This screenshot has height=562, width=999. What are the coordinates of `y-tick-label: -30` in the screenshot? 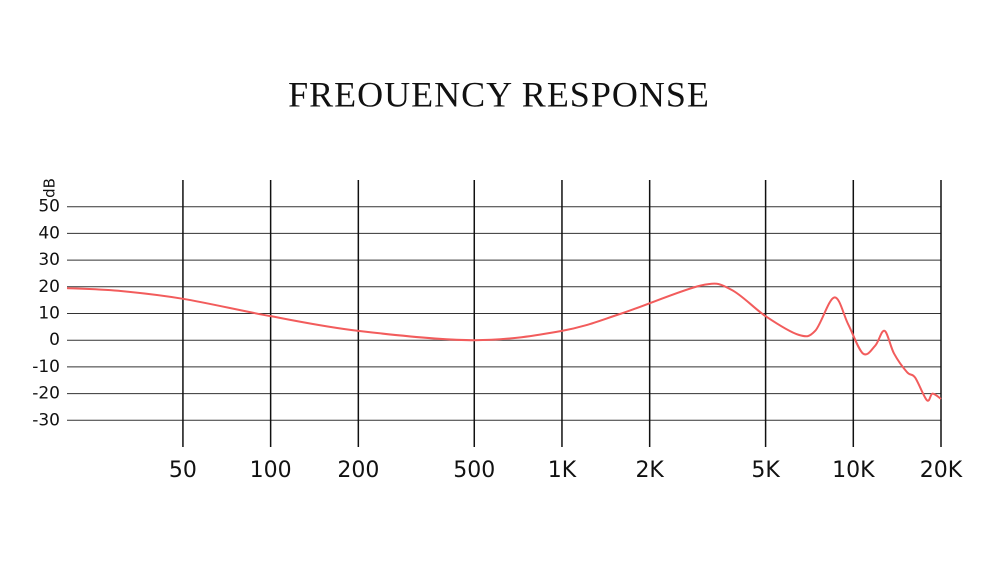 It's located at (46, 420).